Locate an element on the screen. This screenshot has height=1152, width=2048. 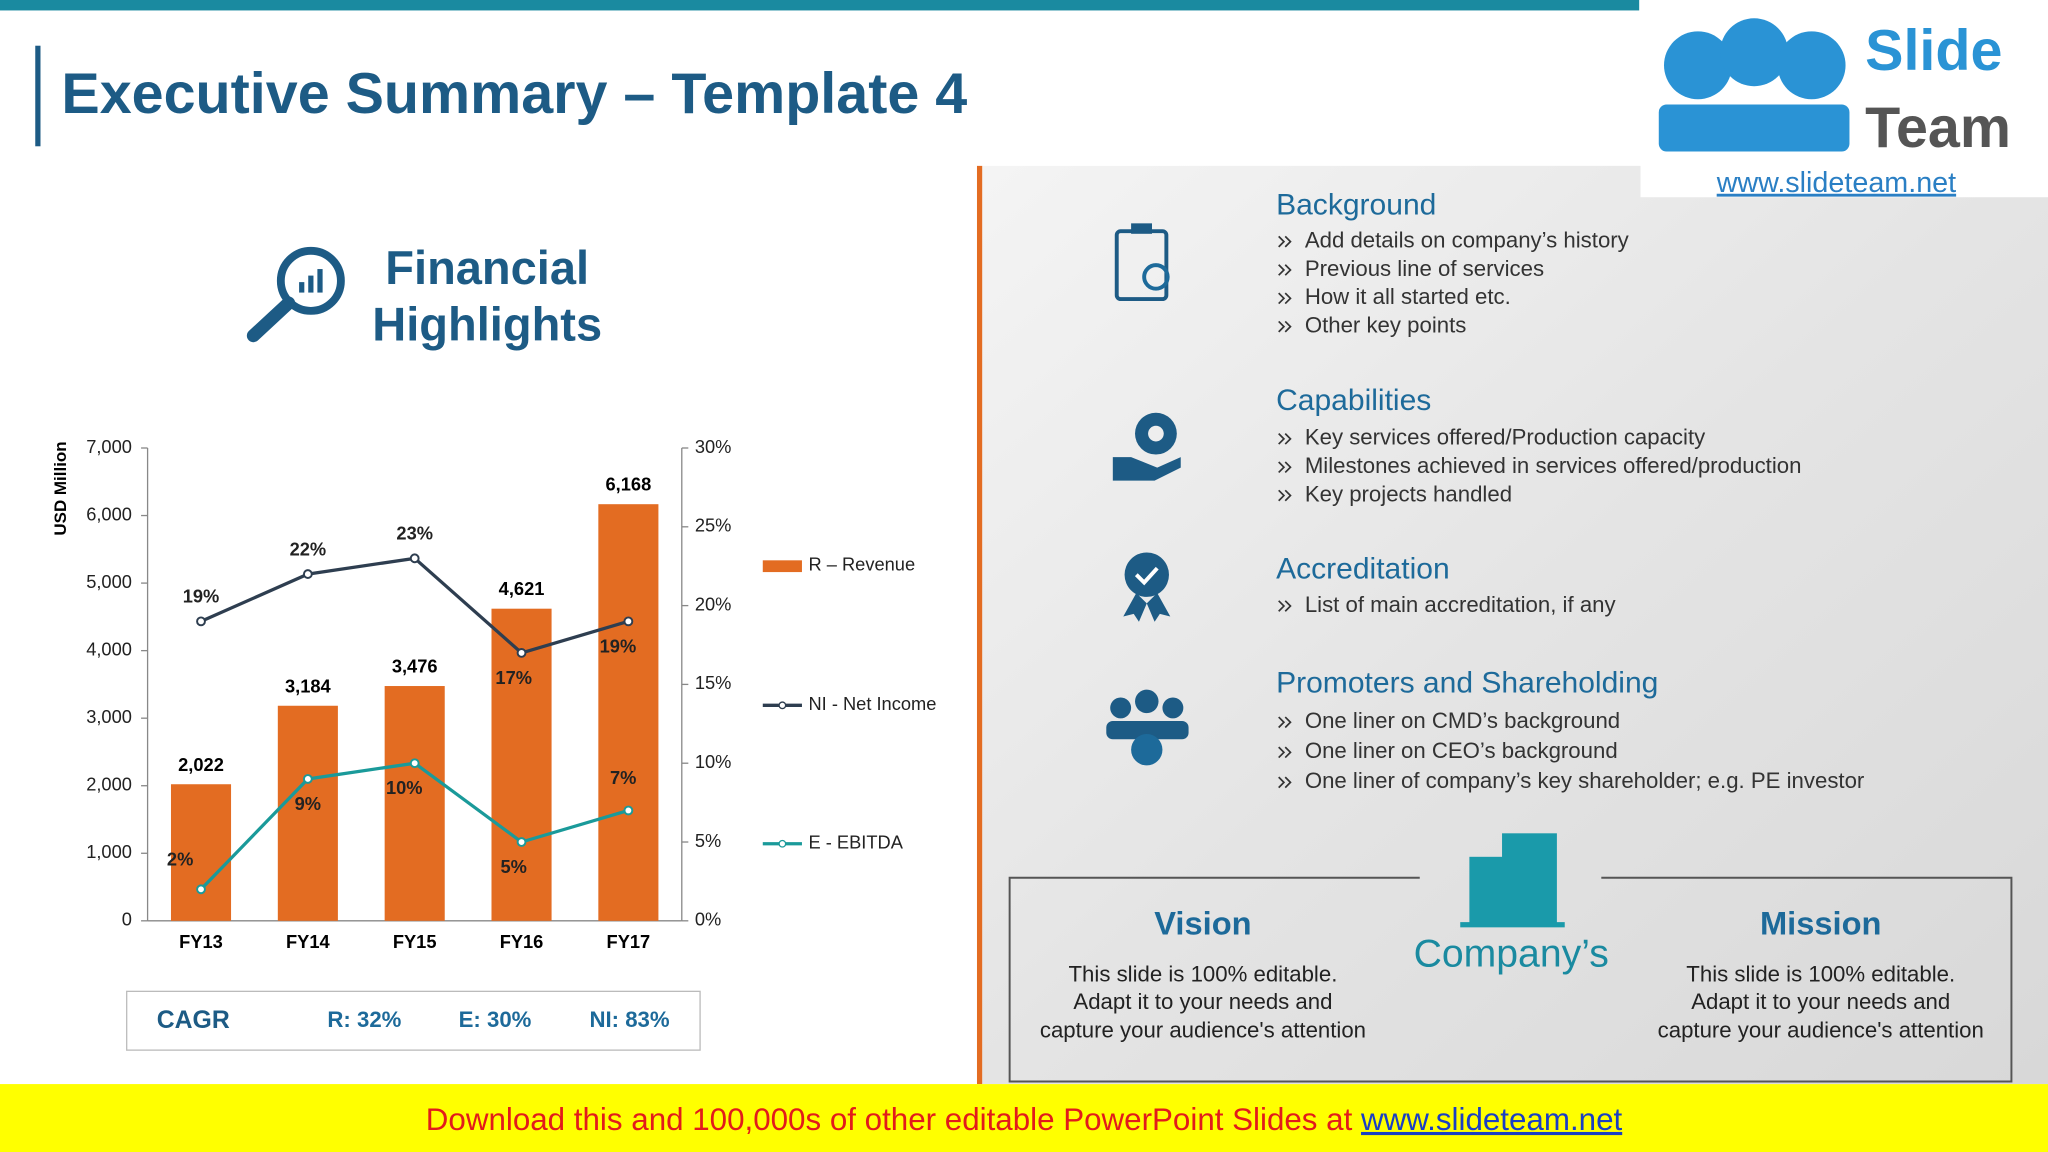
magnifier-icon is located at coordinates (295, 294).